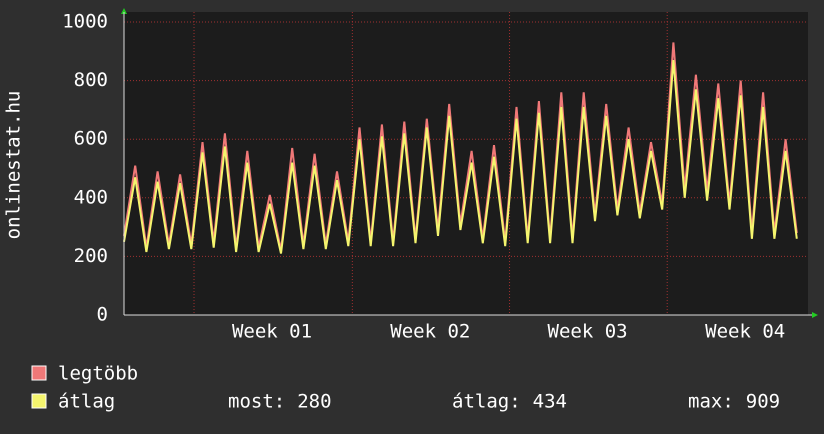 This screenshot has height=434, width=824. What do you see at coordinates (91, 197) in the screenshot?
I see `y-tick-label: 400` at bounding box center [91, 197].